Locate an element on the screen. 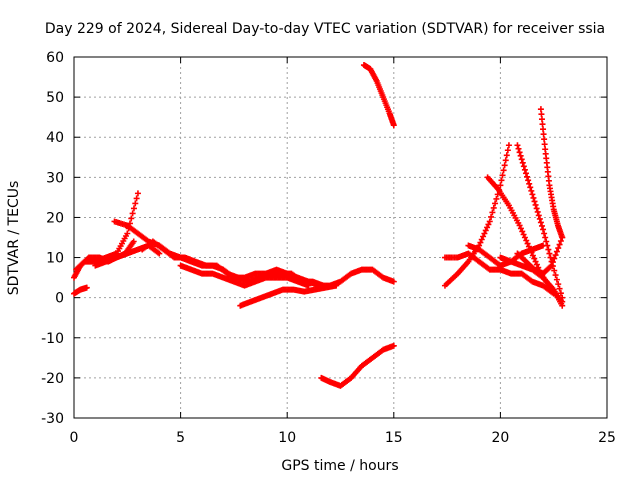  y-tick-label: 40 is located at coordinates (55, 138).